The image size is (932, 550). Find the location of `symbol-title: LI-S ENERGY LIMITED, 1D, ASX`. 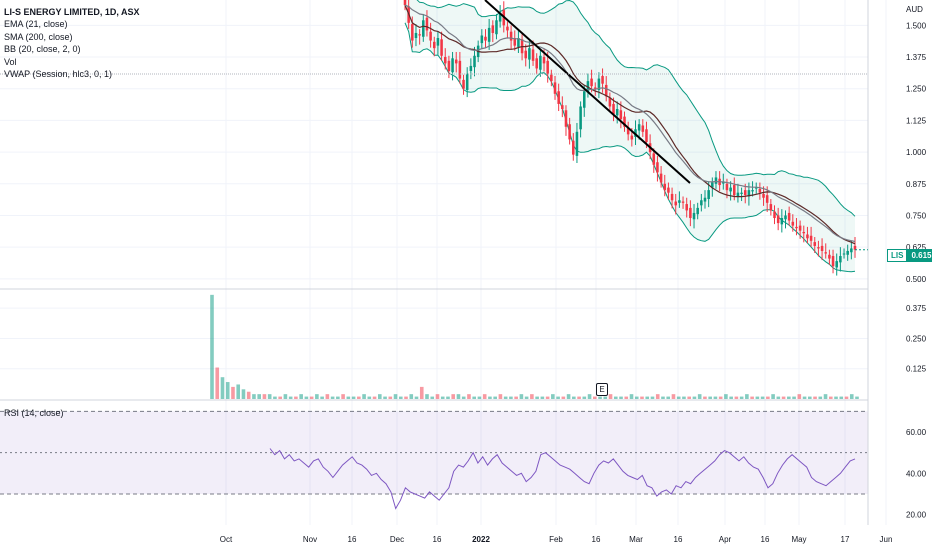

symbol-title: LI-S ENERGY LIMITED, 1D, ASX is located at coordinates (72, 12).